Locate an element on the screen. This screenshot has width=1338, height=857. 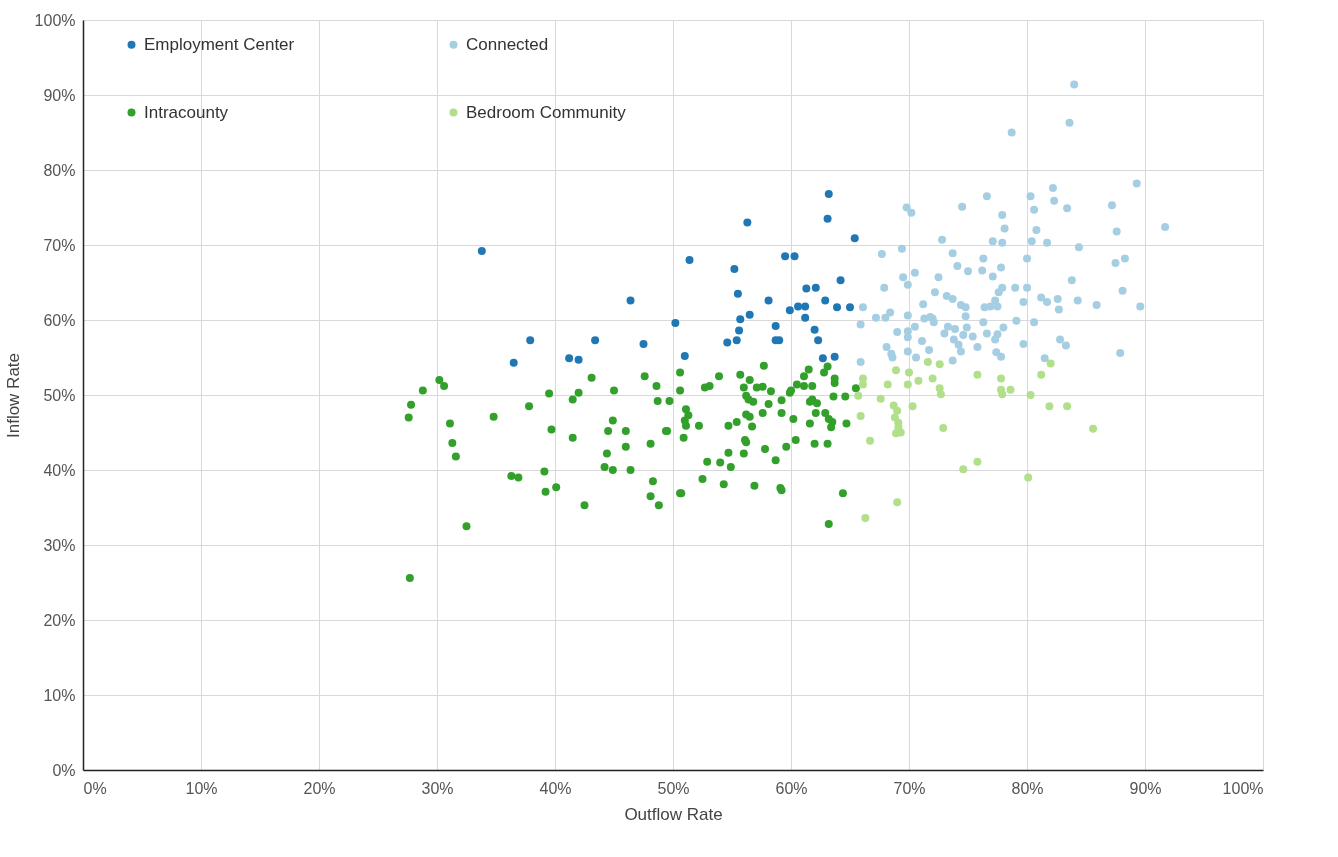
y-tick-label: 60% is located at coordinates (59, 320).